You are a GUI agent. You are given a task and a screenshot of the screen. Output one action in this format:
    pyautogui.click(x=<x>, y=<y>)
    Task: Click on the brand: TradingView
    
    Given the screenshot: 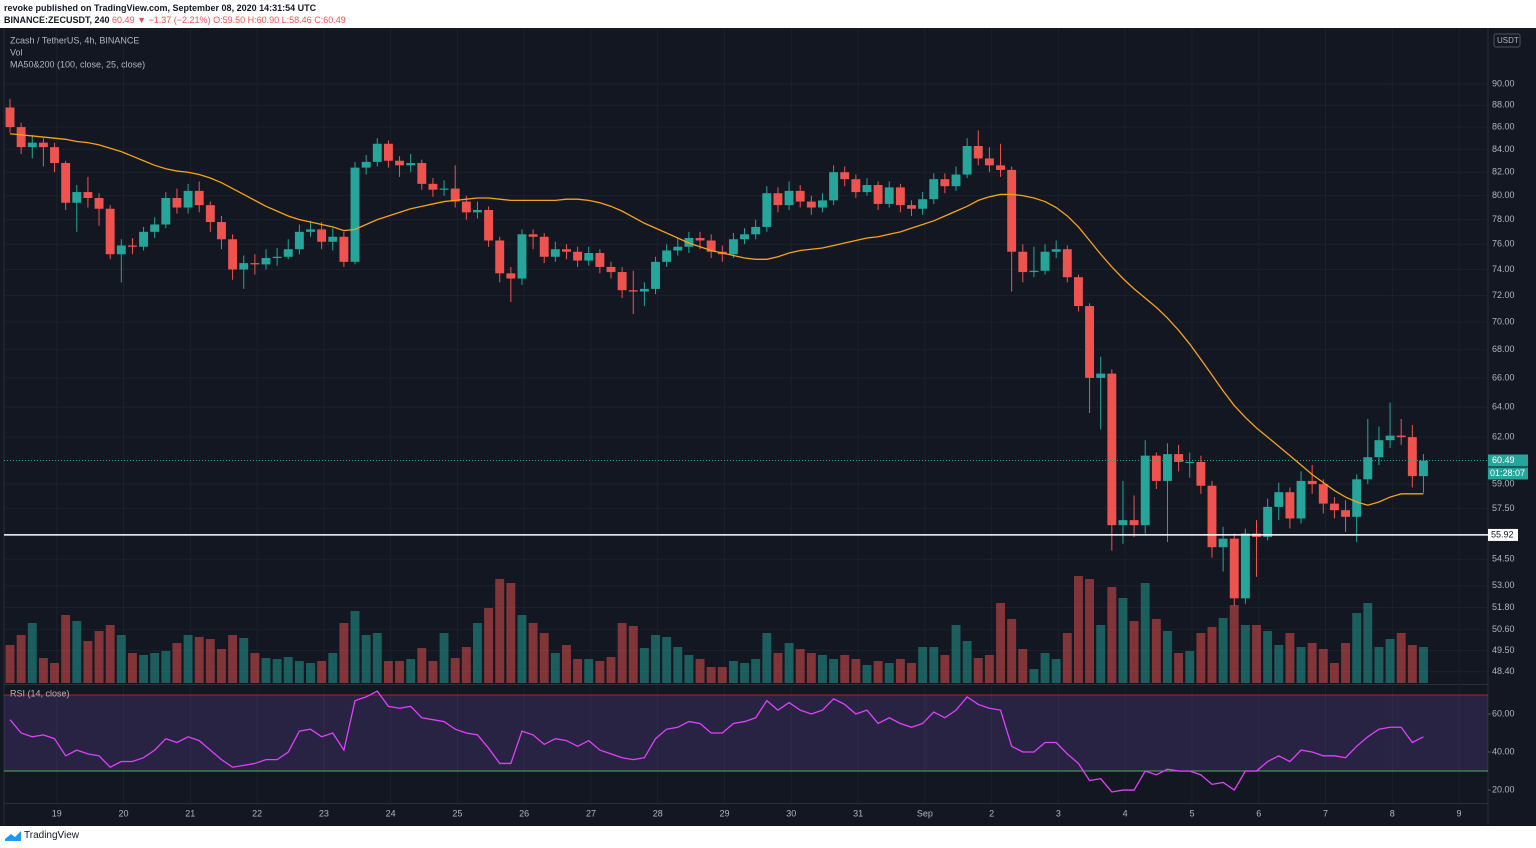 What is the action you would take?
    pyautogui.click(x=52, y=835)
    